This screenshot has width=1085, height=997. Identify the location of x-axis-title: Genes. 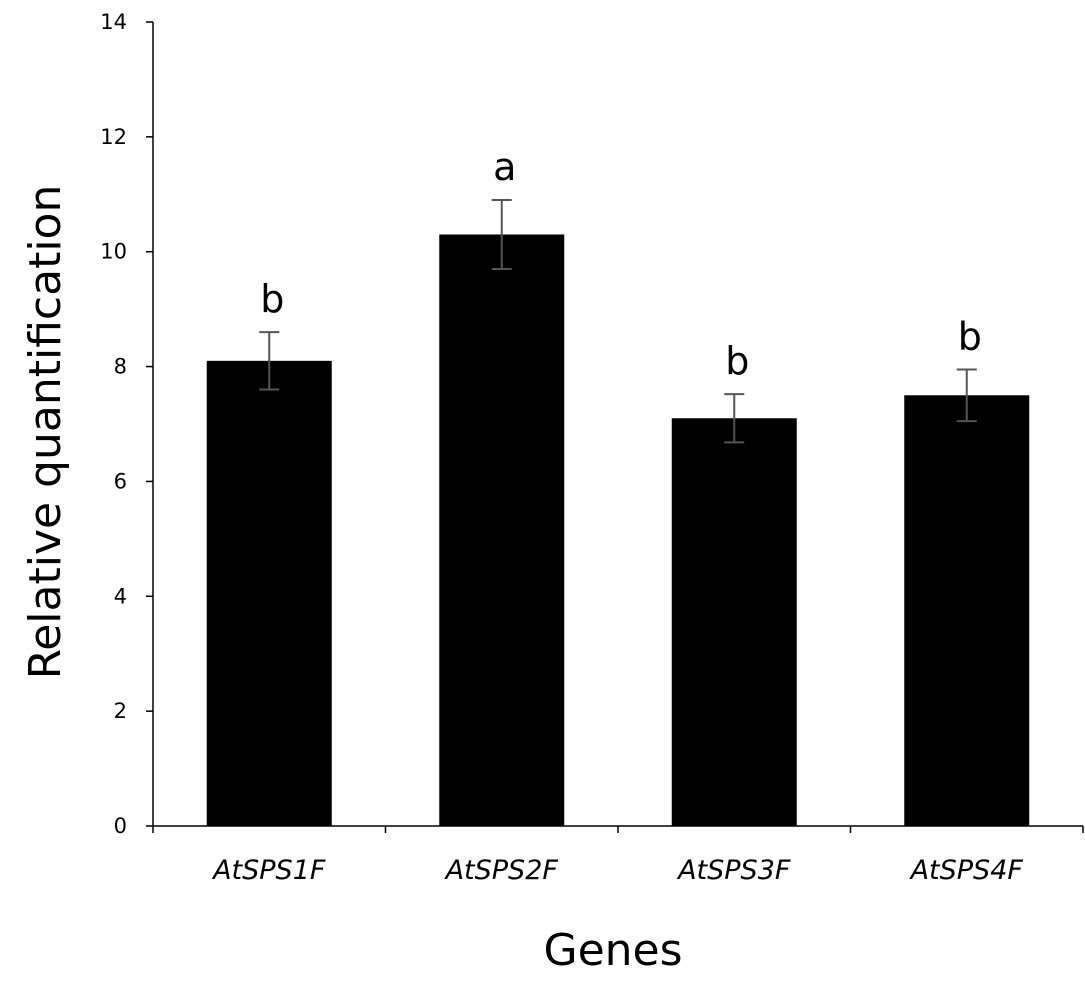
(612, 950).